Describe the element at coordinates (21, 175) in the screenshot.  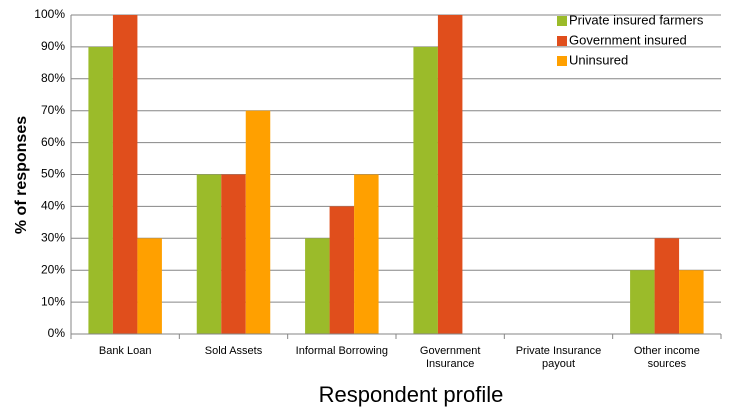
I see `y-axis-title: % of responses` at that location.